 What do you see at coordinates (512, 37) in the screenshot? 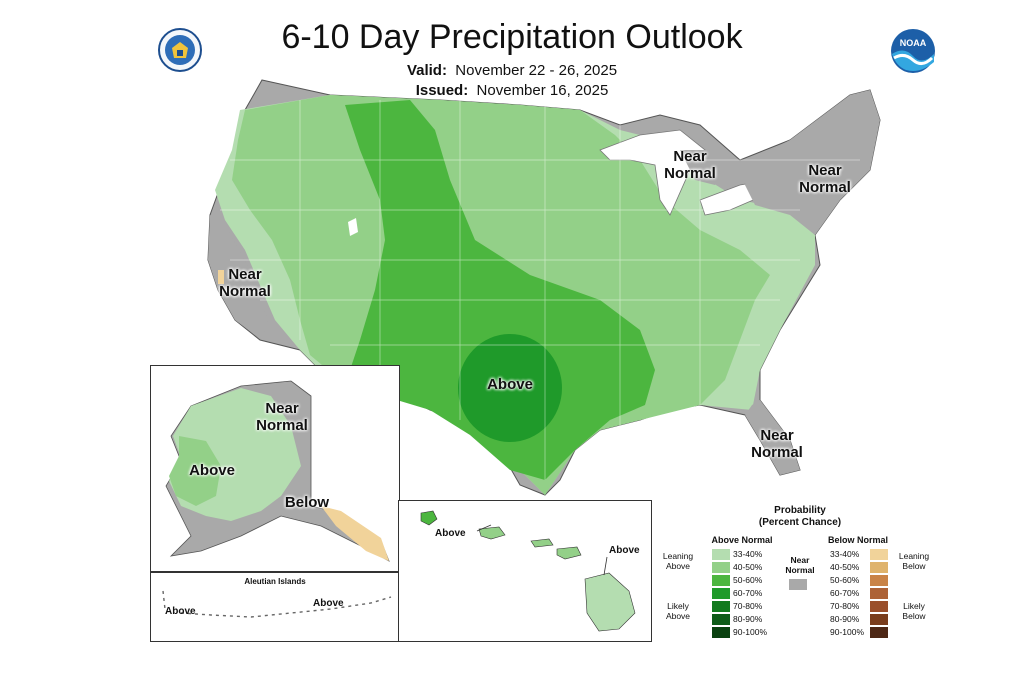
I see `map-title: 6-10 Day Precipitation Outlook` at bounding box center [512, 37].